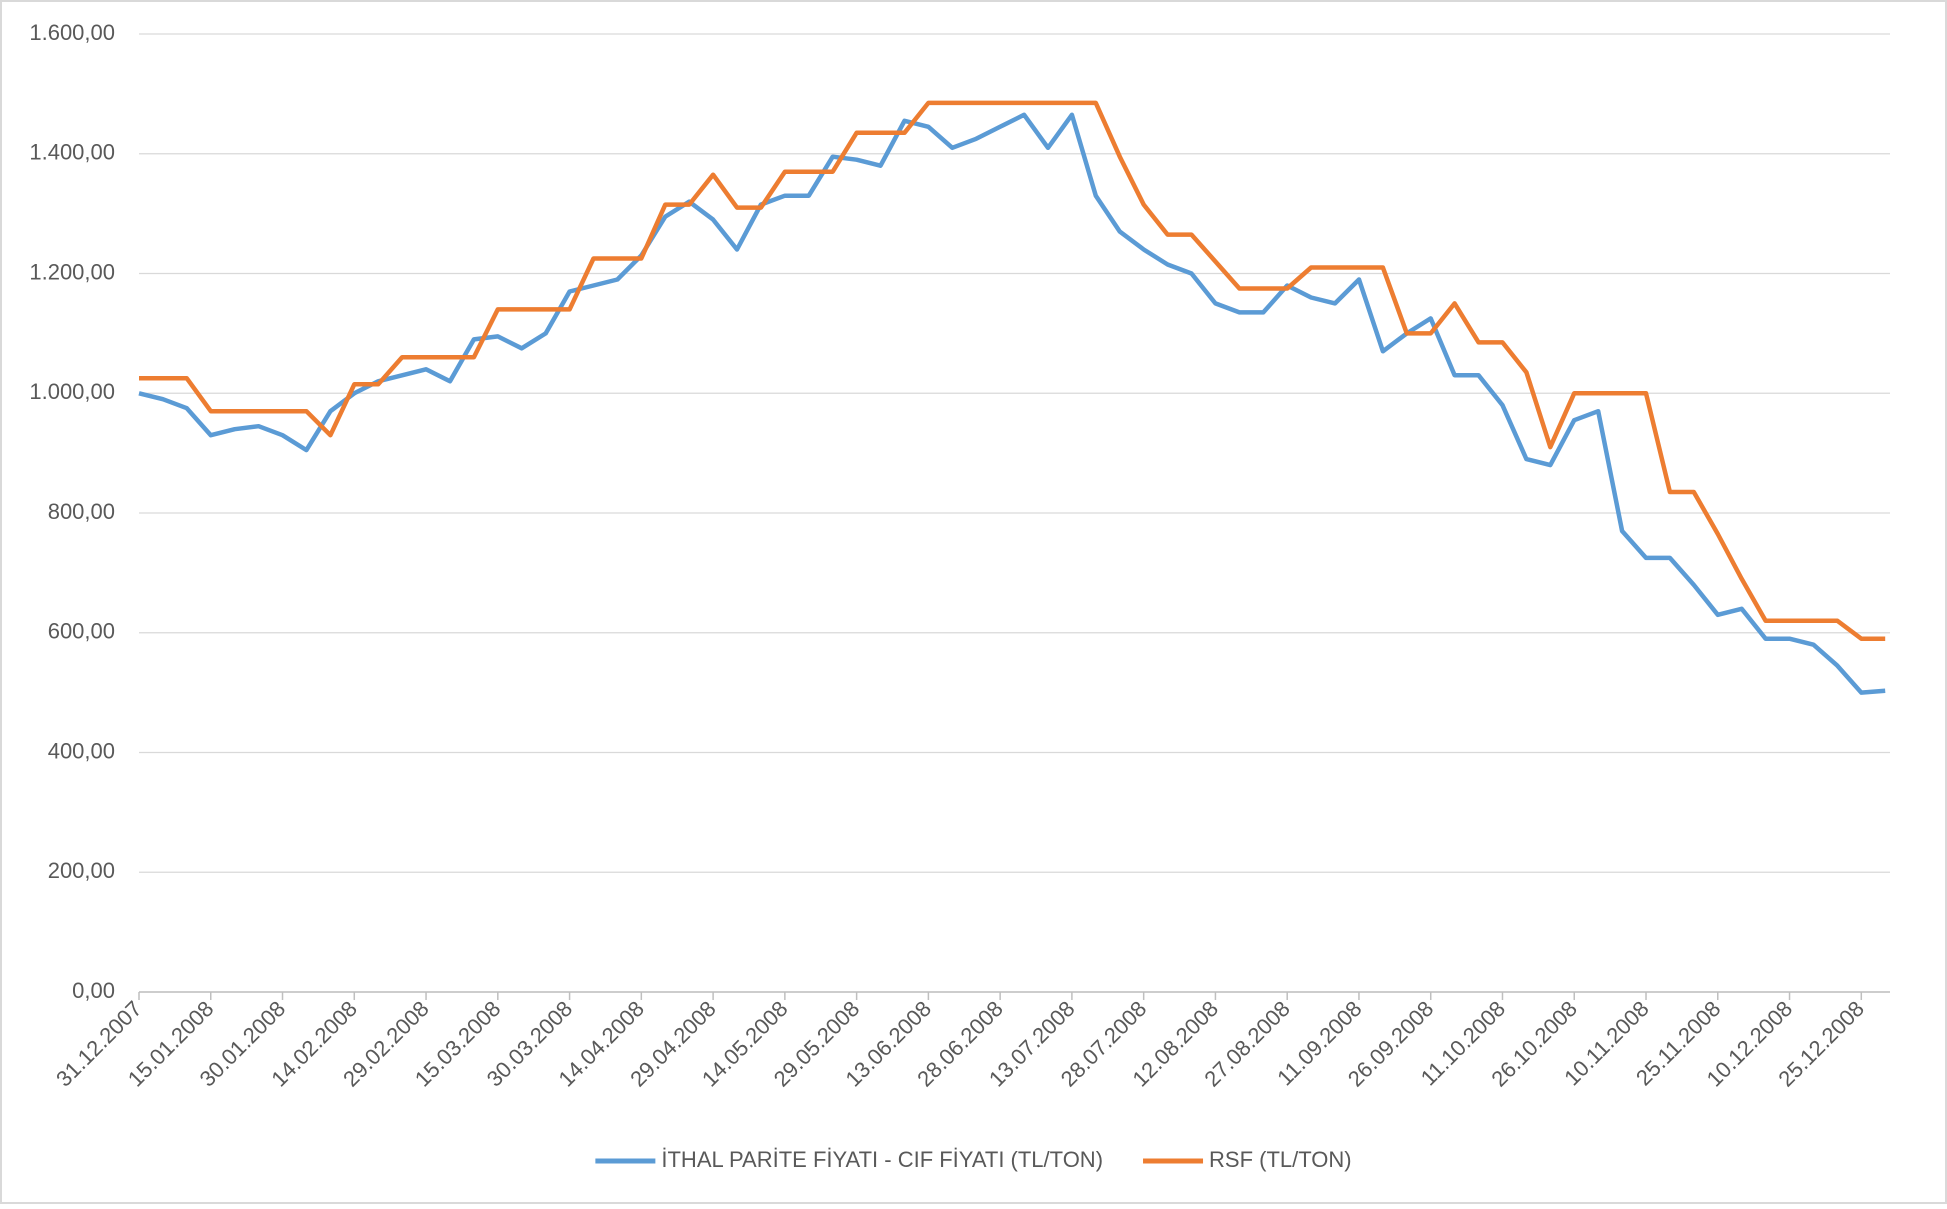 The image size is (1947, 1209). What do you see at coordinates (72, 271) in the screenshot?
I see `y-tick-label: 1.200,00` at bounding box center [72, 271].